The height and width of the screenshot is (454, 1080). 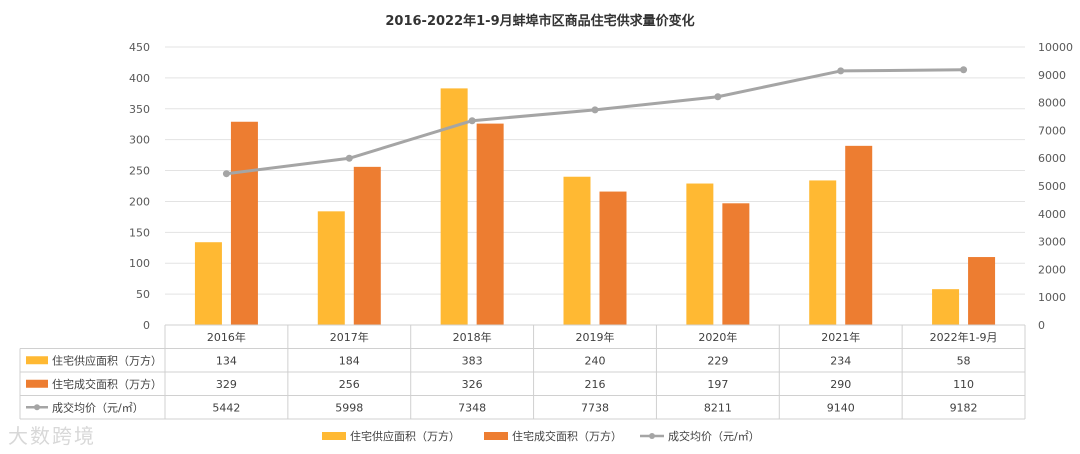 I want to click on table-row-label: 住宅成交面积（万方）, so click(x=107, y=384).